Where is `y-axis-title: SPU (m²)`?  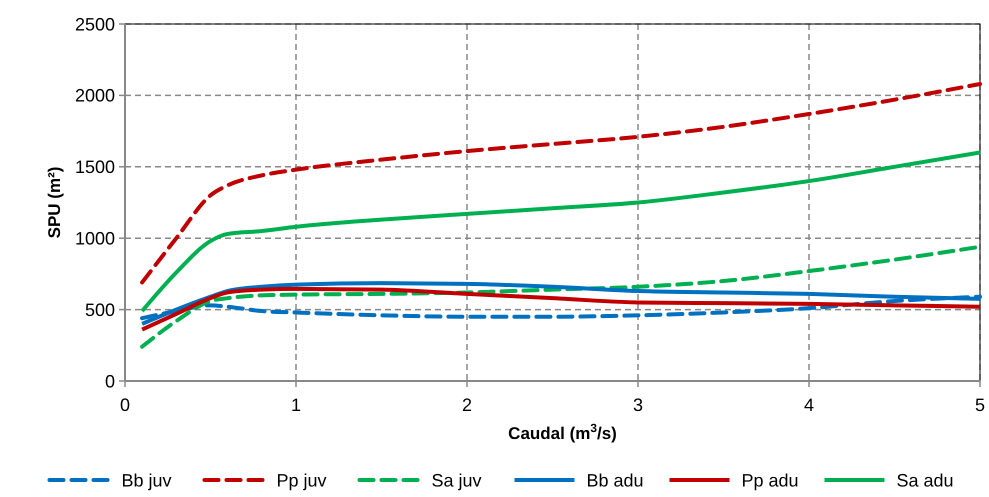
y-axis-title: SPU (m²) is located at coordinates (54, 202).